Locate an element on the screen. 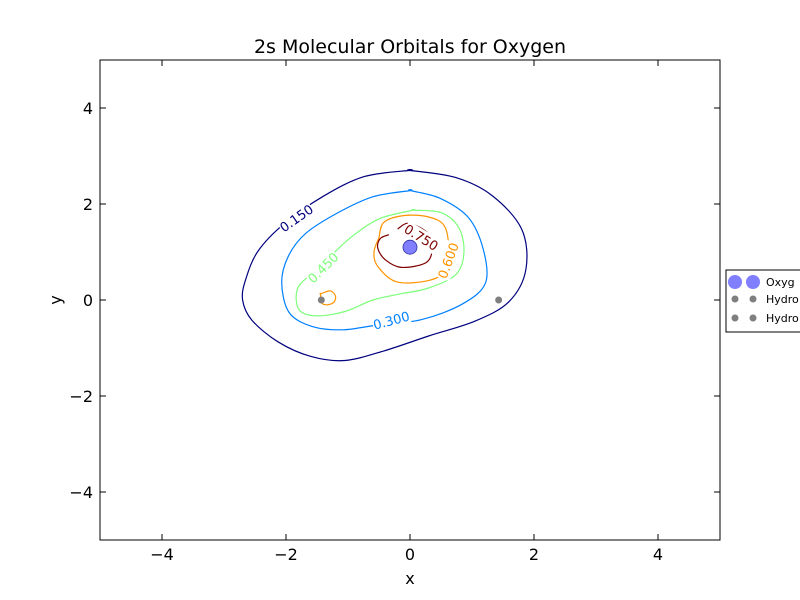 The image size is (800, 600). chart-title: 2s Molecular Orbitals for Oxygen is located at coordinates (410, 47).